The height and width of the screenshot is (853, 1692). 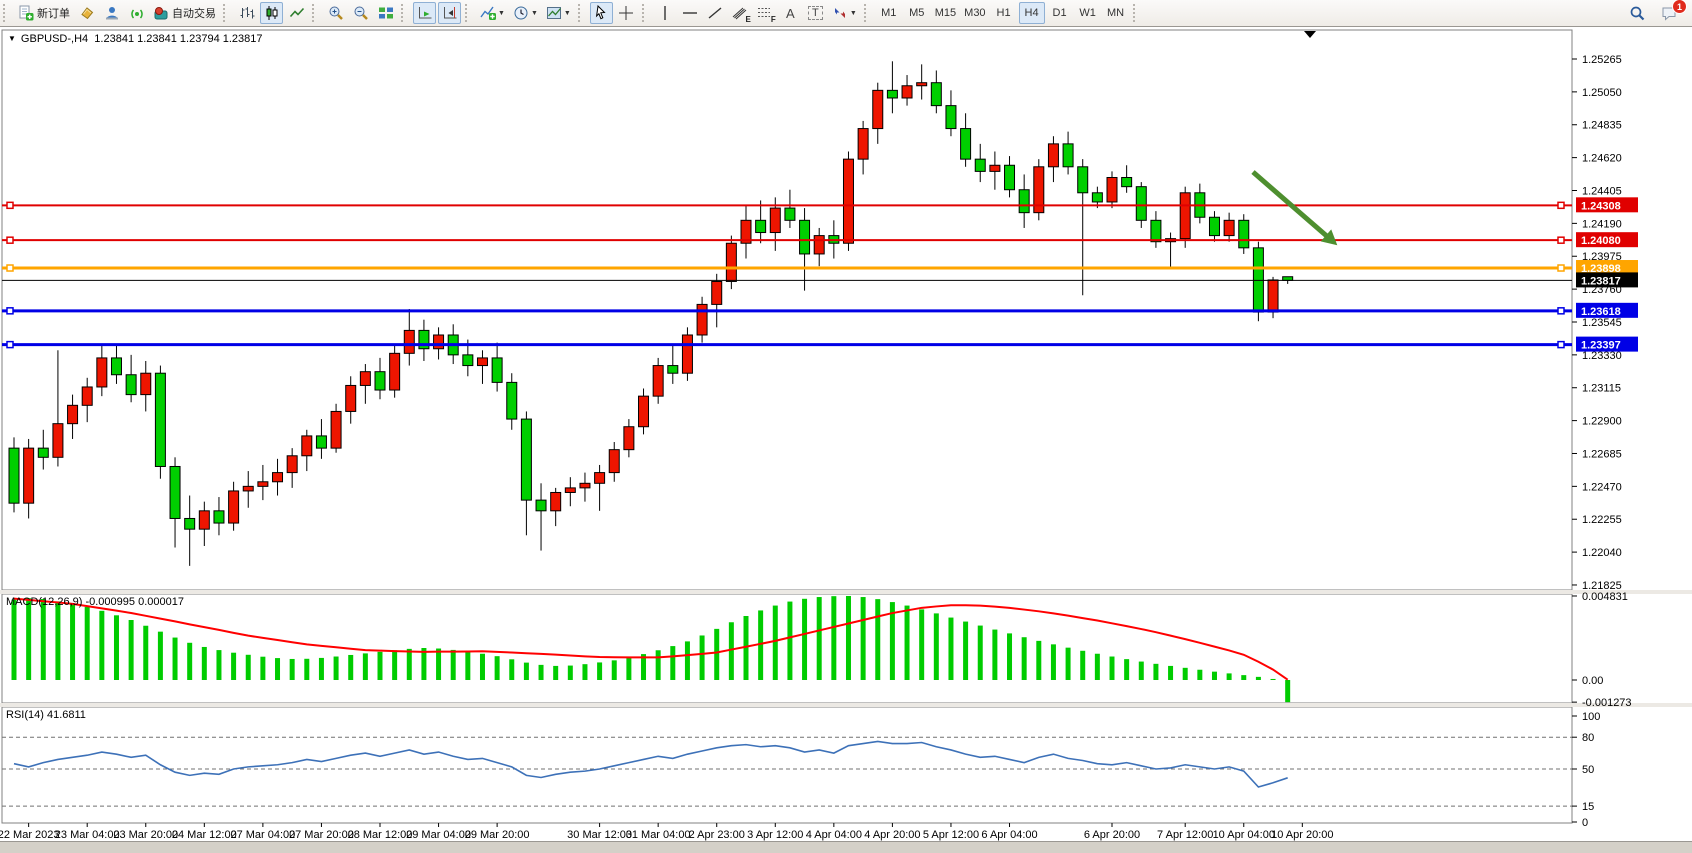 I want to click on zoom-out-button, so click(x=360, y=13).